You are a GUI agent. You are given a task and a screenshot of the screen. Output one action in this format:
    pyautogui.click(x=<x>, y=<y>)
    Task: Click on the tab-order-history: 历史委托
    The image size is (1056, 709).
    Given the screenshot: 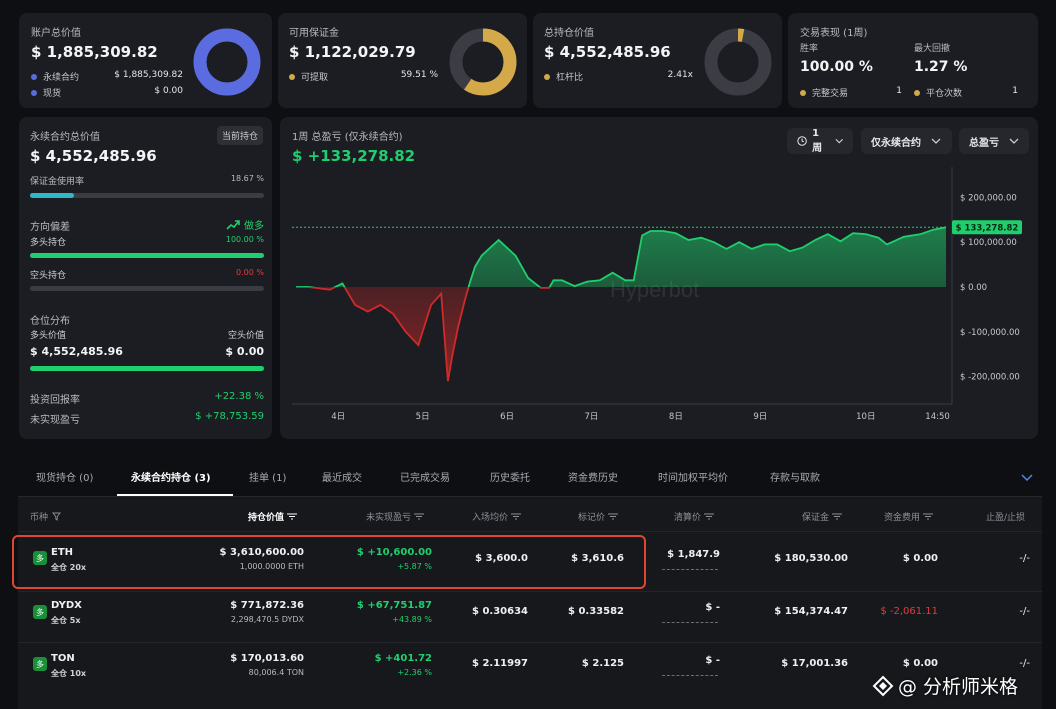 What is the action you would take?
    pyautogui.click(x=510, y=478)
    